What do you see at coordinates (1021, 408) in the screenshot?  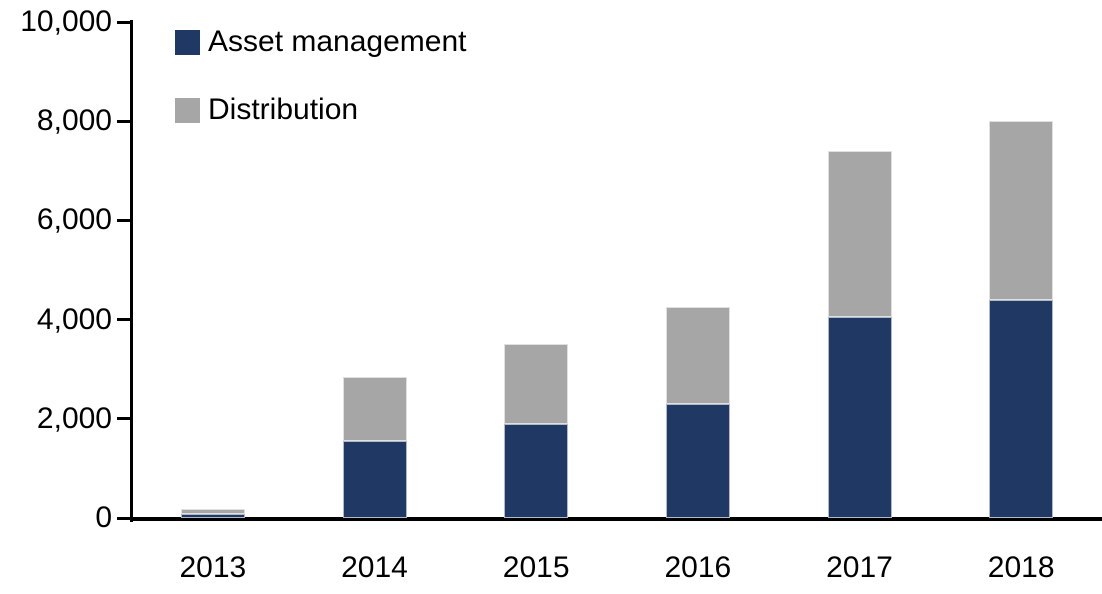 I see `bar-segment-asset-management-2018` at bounding box center [1021, 408].